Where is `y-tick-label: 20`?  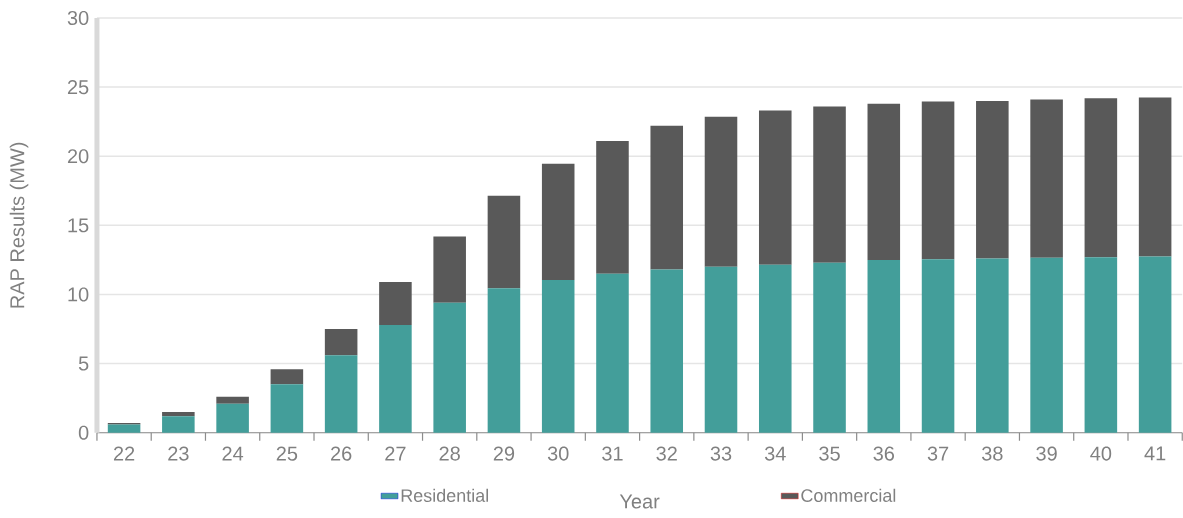 y-tick-label: 20 is located at coordinates (78, 156).